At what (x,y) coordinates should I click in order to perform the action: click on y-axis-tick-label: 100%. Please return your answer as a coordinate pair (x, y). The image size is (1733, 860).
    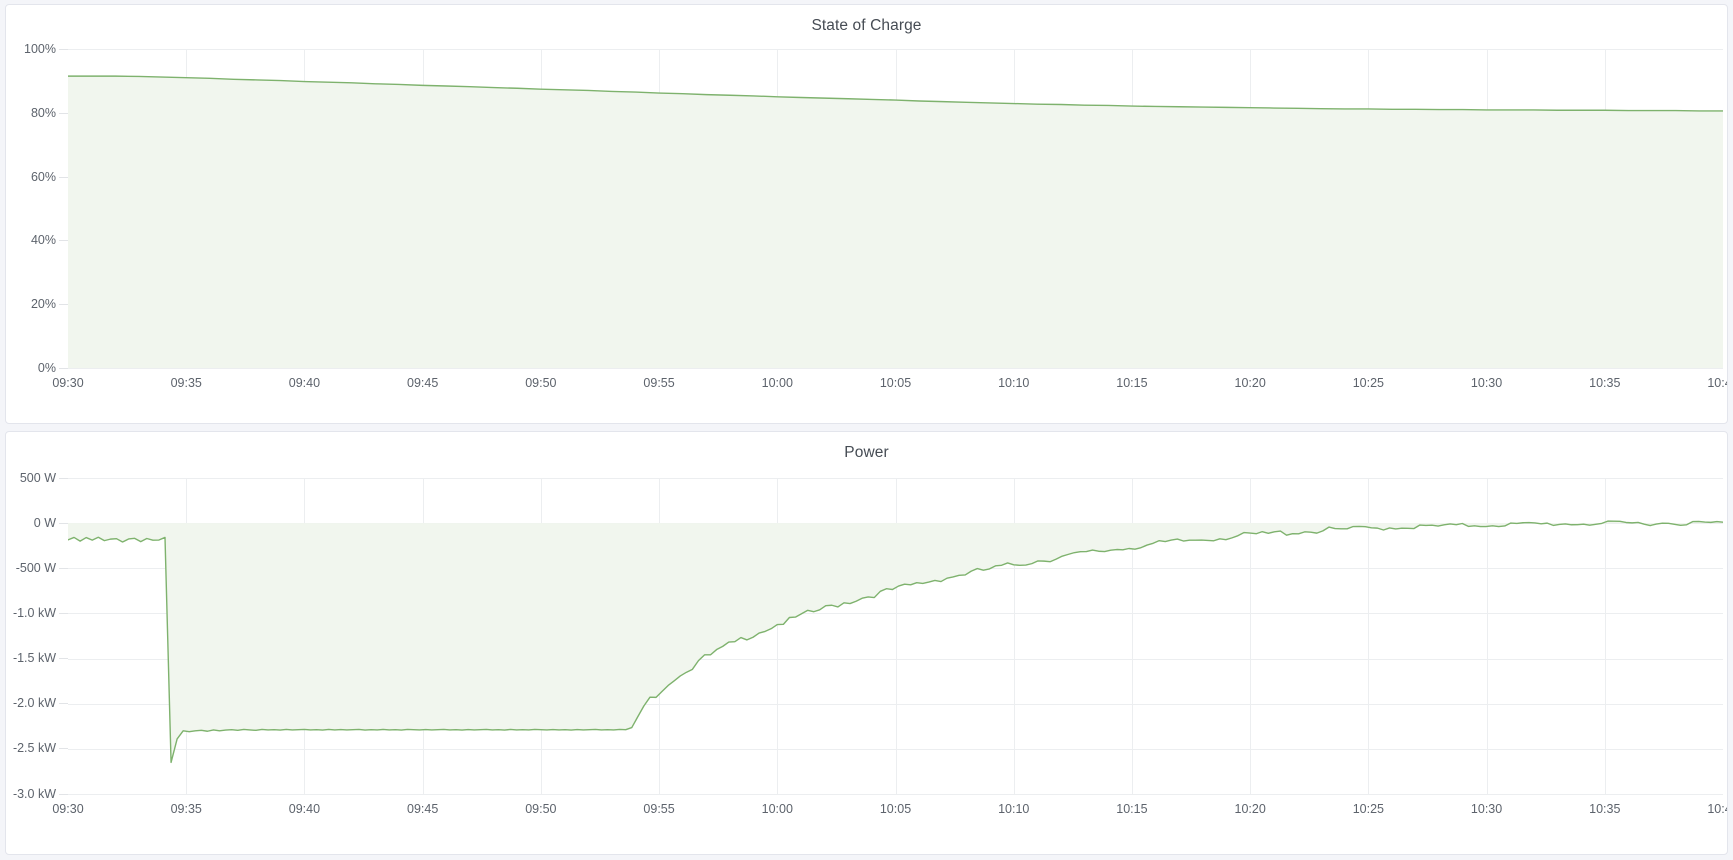
    Looking at the image, I should click on (40, 49).